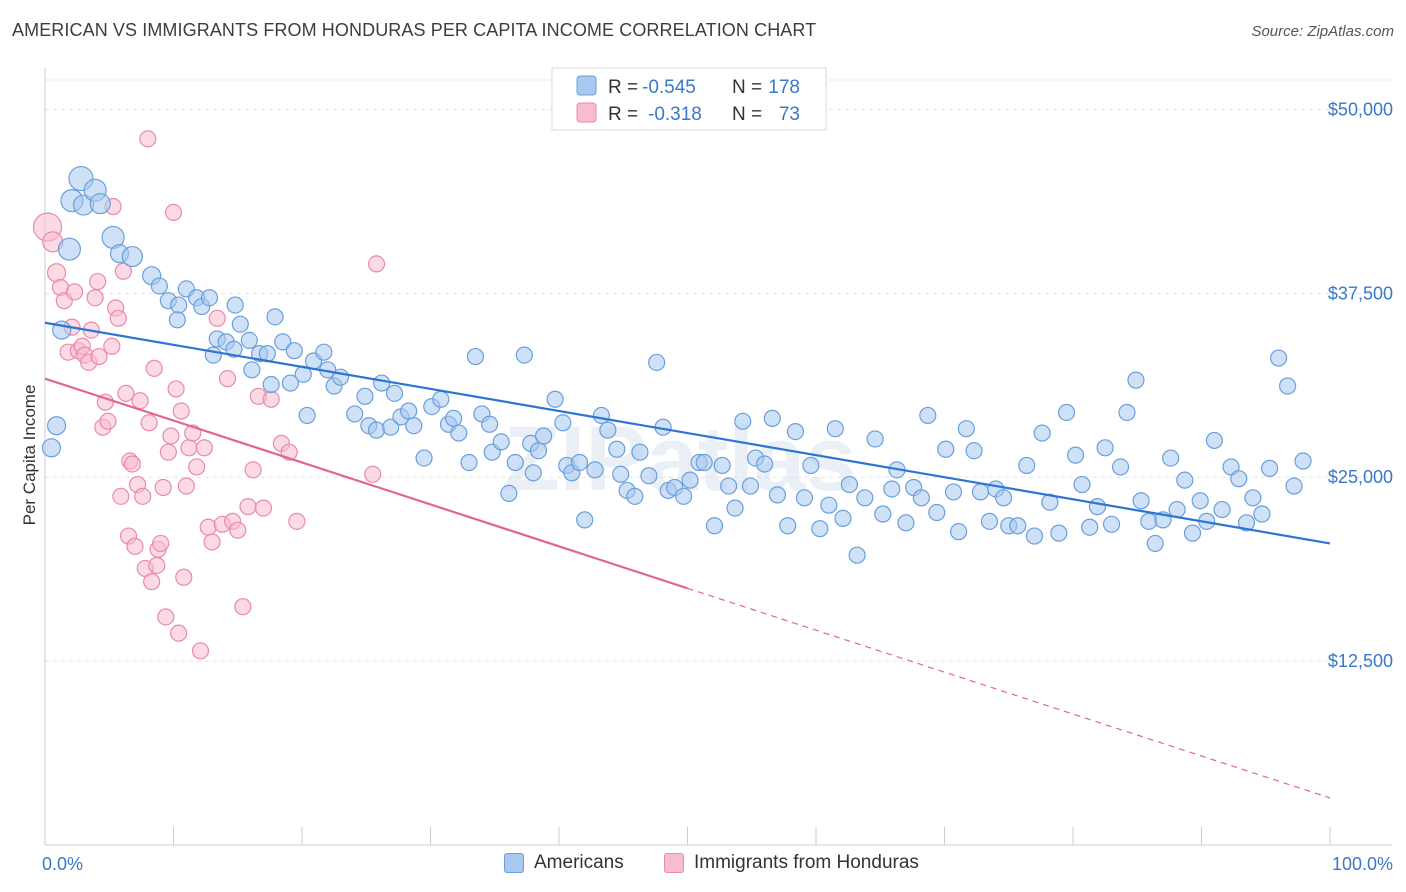  I want to click on legend-r-label-1: R =, so click(623, 87).